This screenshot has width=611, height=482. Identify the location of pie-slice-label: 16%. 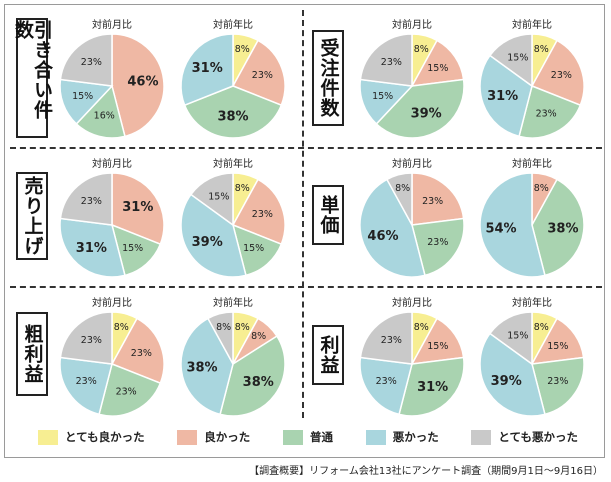
(104, 116).